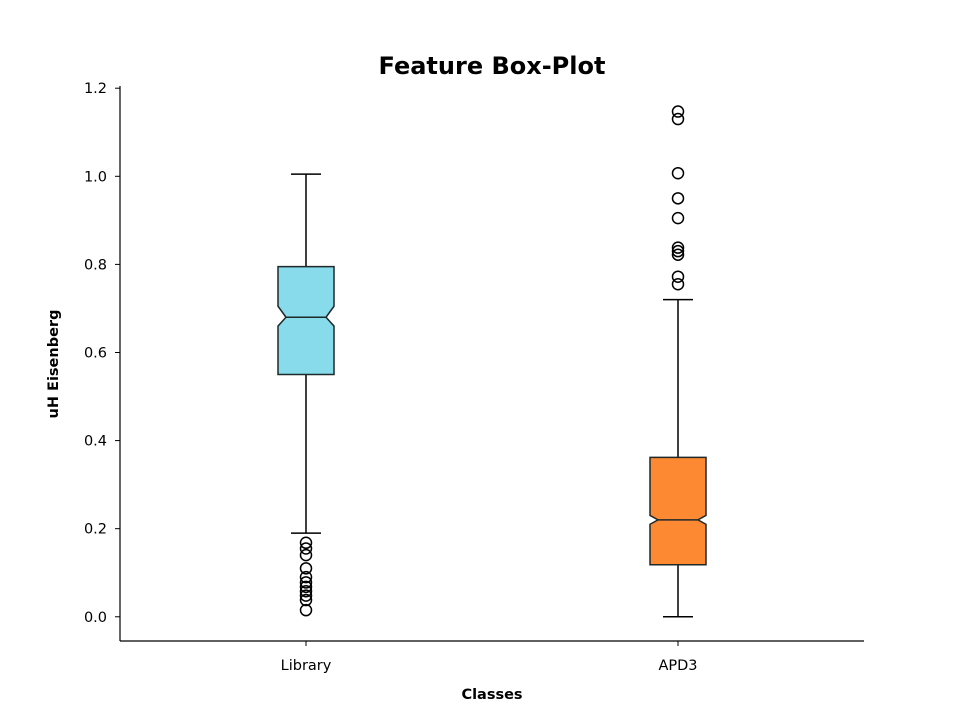 Image resolution: width=960 pixels, height=720 pixels. Describe the element at coordinates (306, 423) in the screenshot. I see `box-group-library: Library` at that location.